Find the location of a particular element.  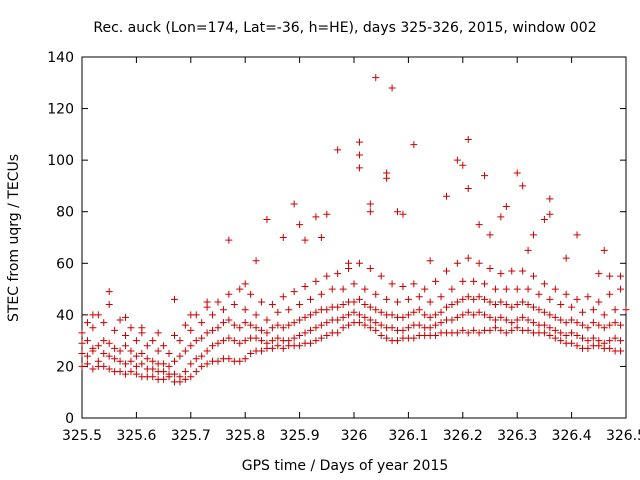

y-tick-label: 80 is located at coordinates (65, 213).